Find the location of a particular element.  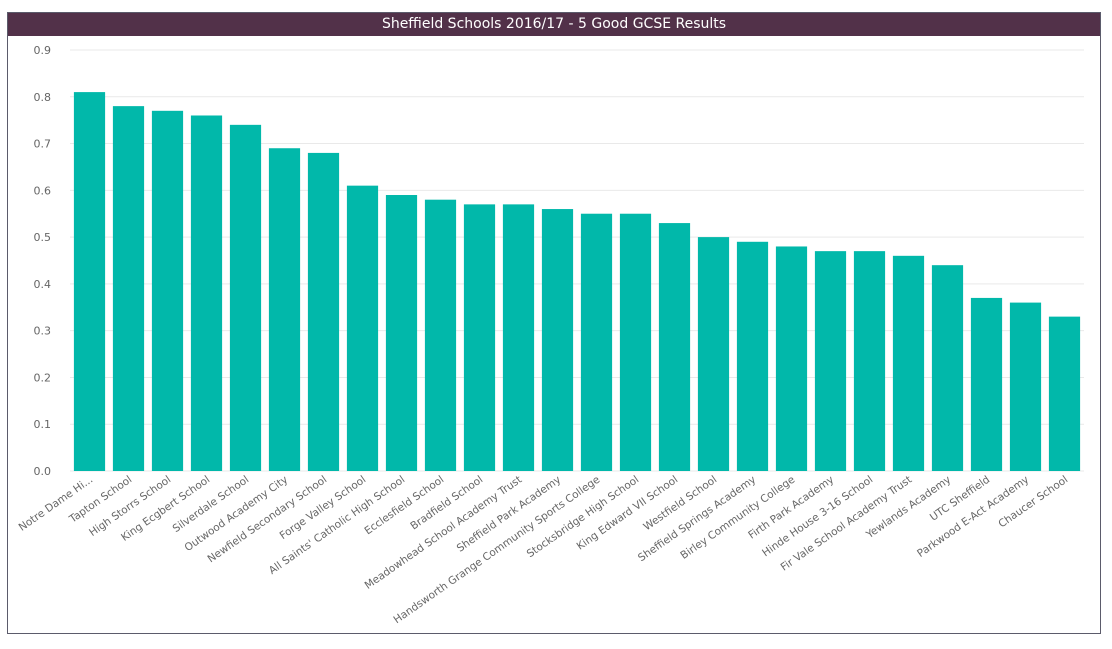

y-tick-label: 0.7 is located at coordinates (43, 144).